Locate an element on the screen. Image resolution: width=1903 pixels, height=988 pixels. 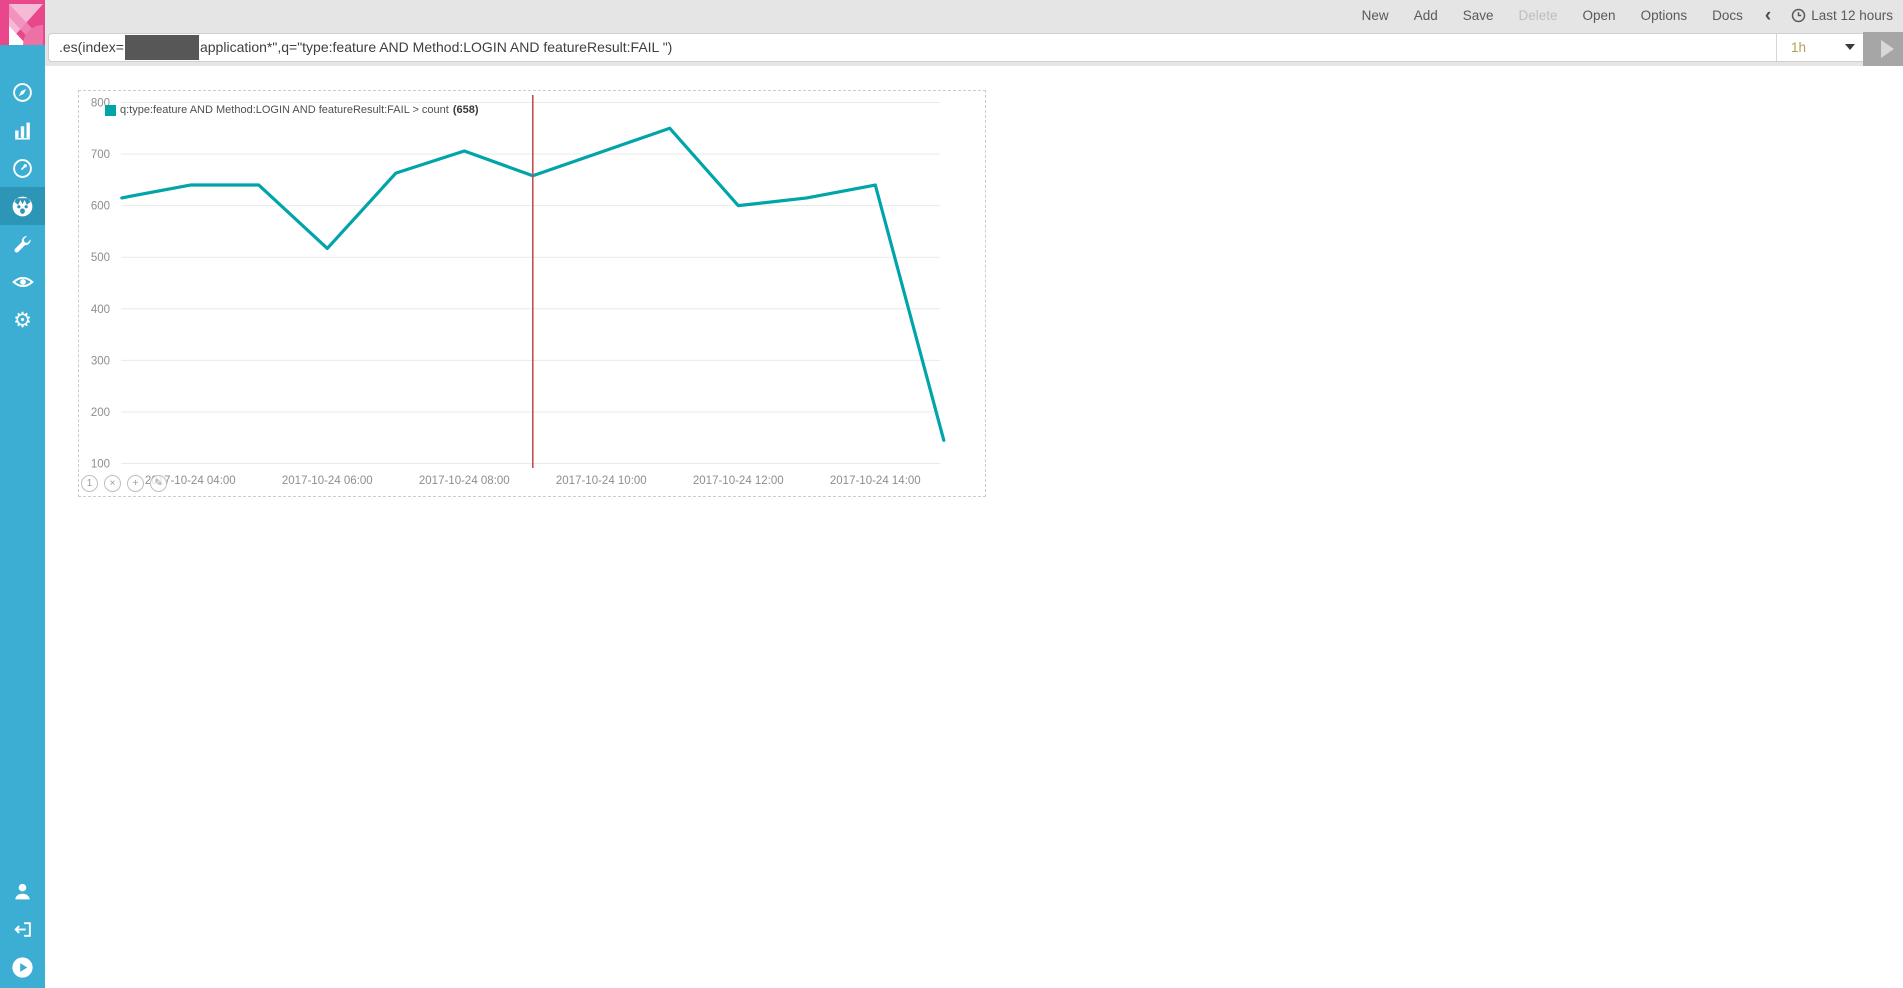
panel-button-pan: + is located at coordinates (135, 483).